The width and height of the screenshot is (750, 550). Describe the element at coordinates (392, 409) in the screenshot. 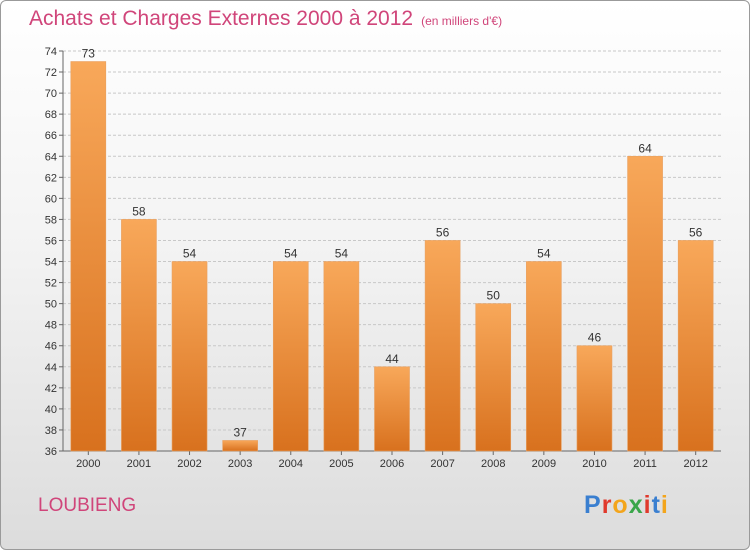

I see `bar-2006` at that location.